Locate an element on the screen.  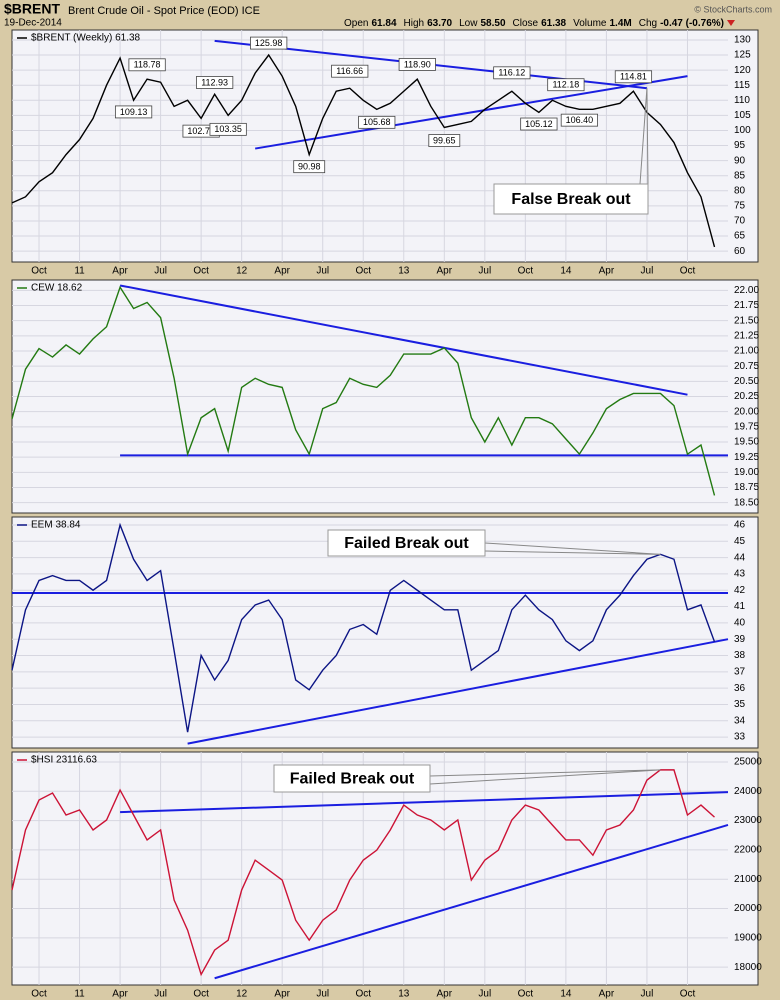
y-tick-label: 34 is located at coordinates (740, 720).